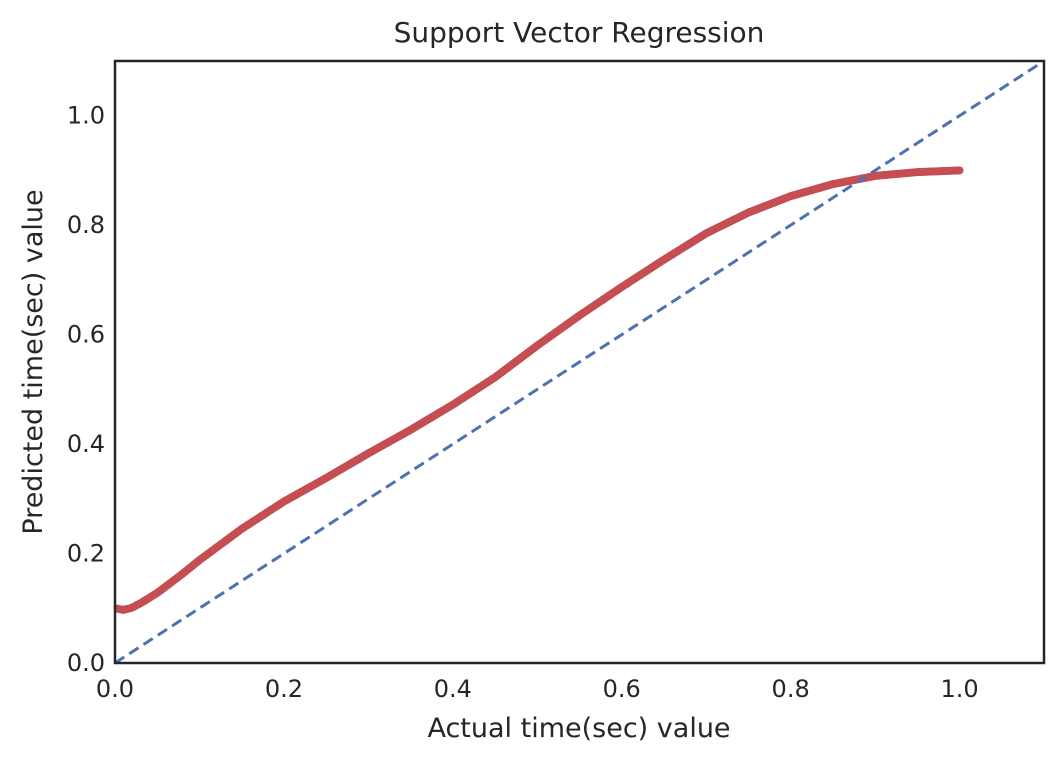 Image resolution: width=1064 pixels, height=764 pixels. I want to click on x-tick-label: 0.2, so click(284, 689).